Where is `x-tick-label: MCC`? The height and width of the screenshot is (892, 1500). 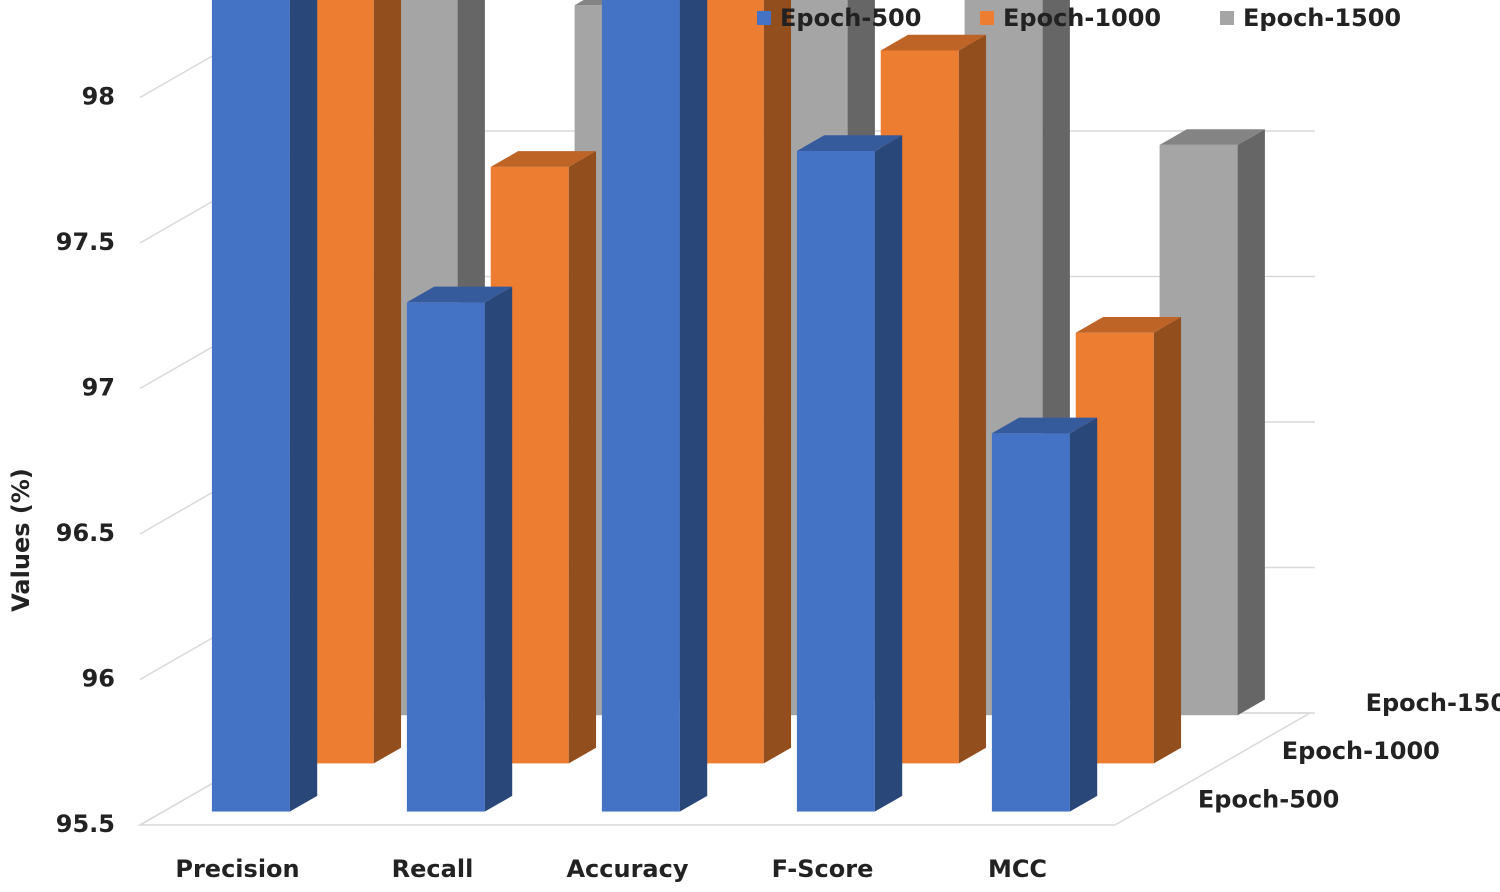
x-tick-label: MCC is located at coordinates (1017, 869).